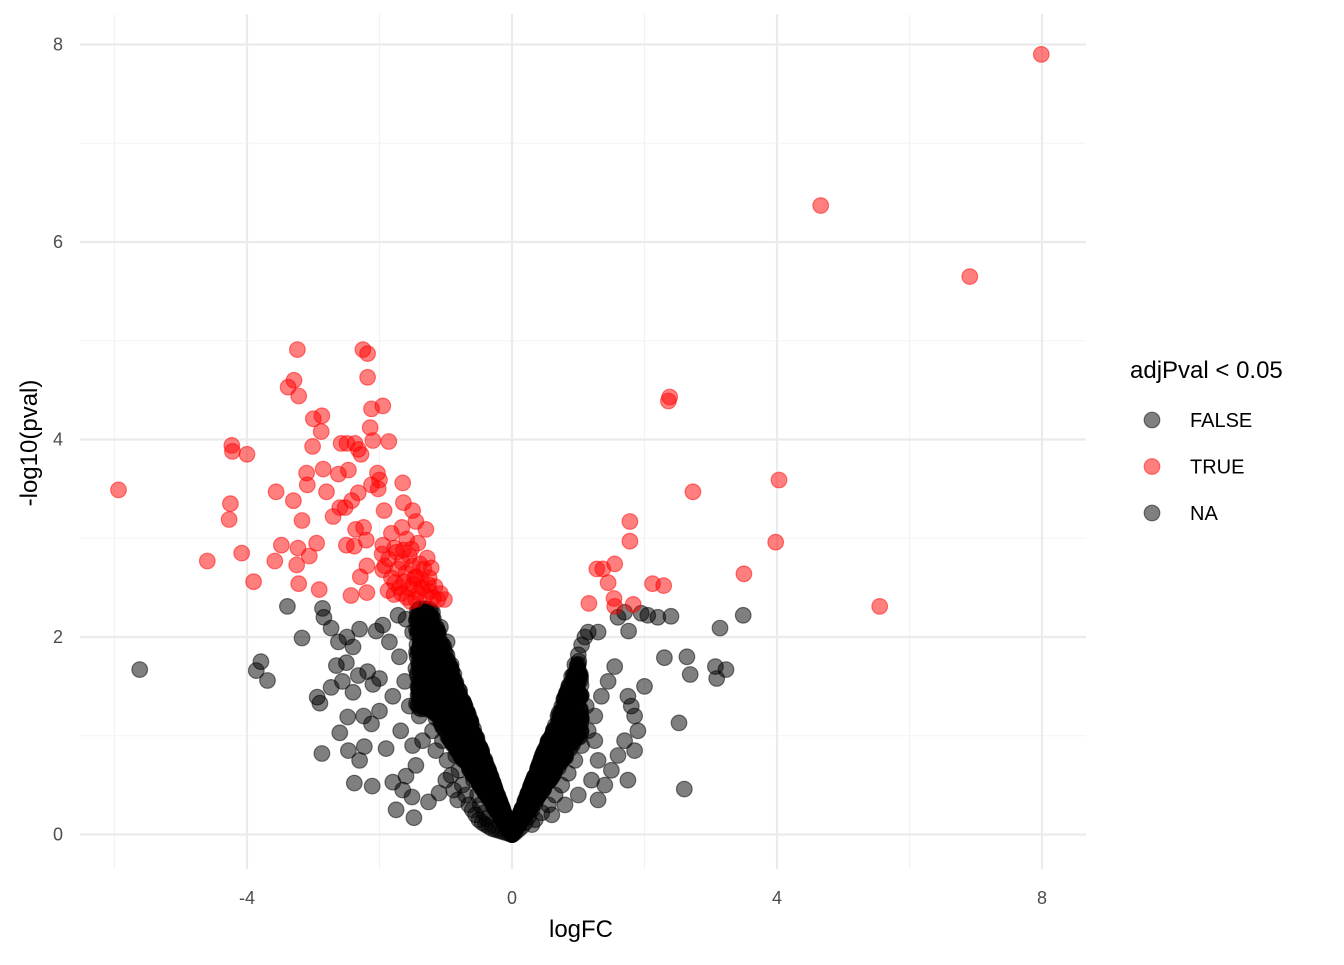  Describe the element at coordinates (247, 898) in the screenshot. I see `x-tick-label: -4` at that location.